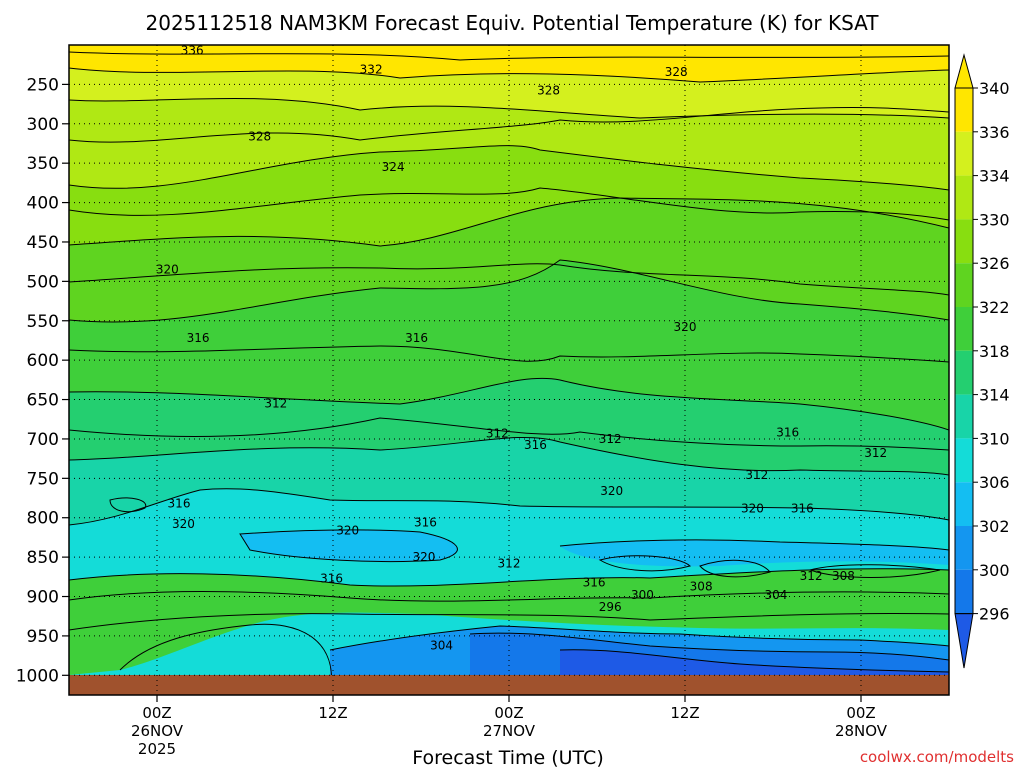 The width and height of the screenshot is (1024, 768). What do you see at coordinates (43, 164) in the screenshot?
I see `y-tick-label: 350` at bounding box center [43, 164].